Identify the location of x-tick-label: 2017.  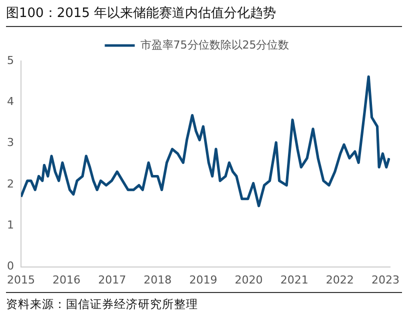
(112, 279).